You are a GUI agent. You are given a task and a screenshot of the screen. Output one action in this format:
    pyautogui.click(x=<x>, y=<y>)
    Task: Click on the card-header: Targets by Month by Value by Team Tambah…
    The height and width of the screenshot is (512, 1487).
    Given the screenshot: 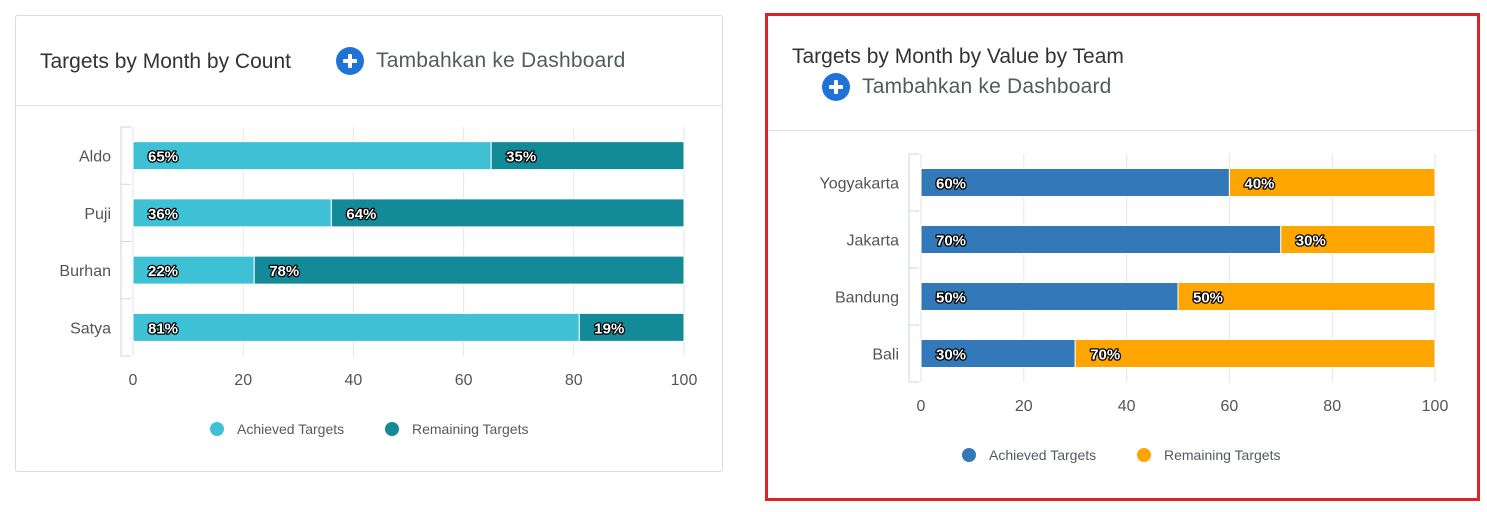 What is the action you would take?
    pyautogui.click(x=1122, y=73)
    